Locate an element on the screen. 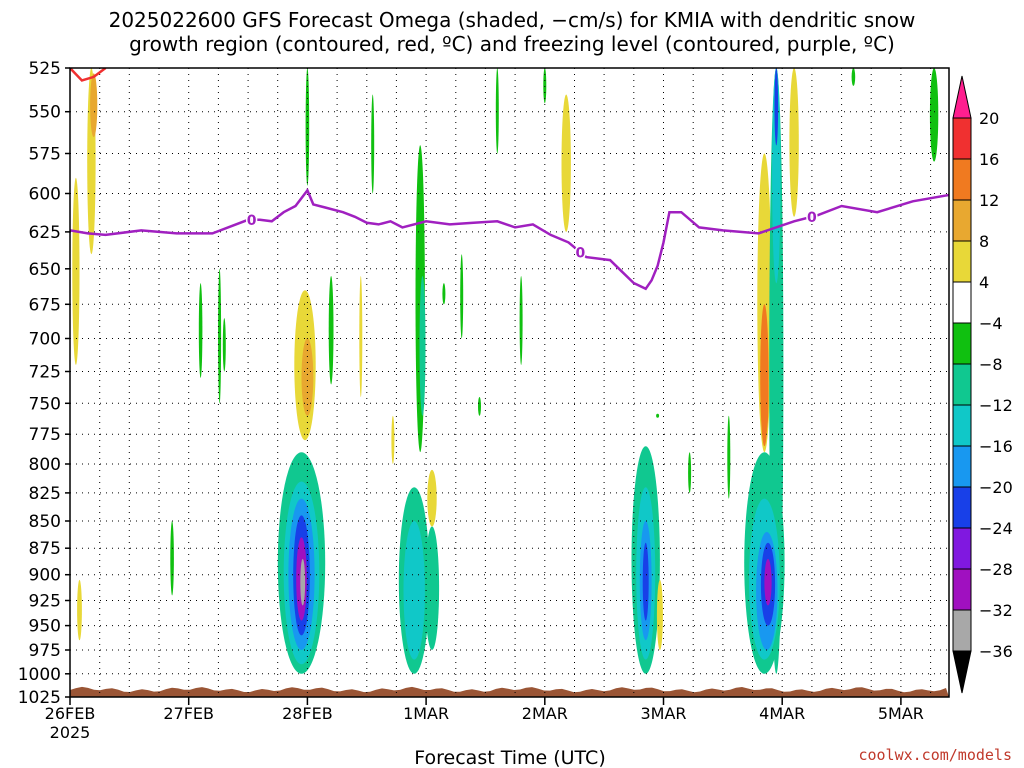 This screenshot has height=768, width=1024. y-tick-label: 825 is located at coordinates (45, 494).